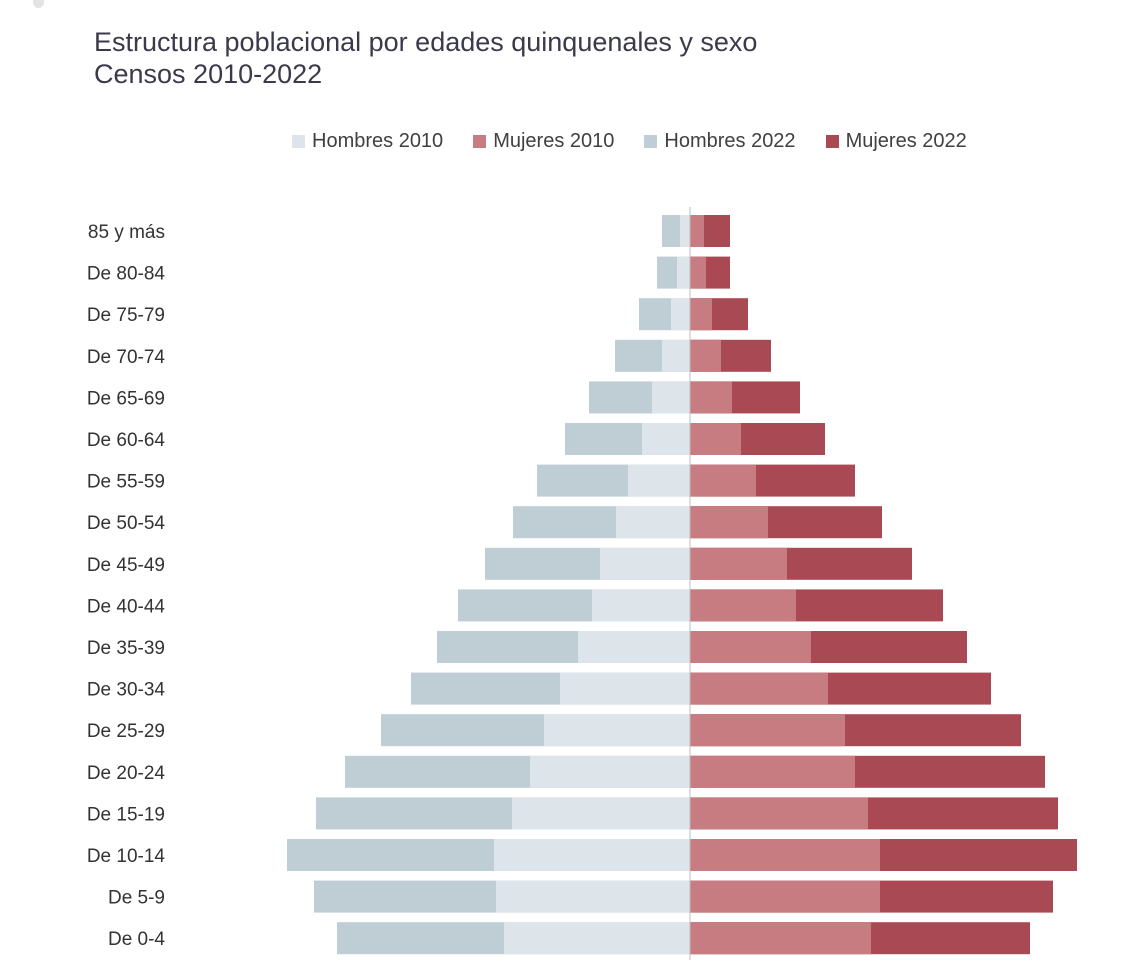 This screenshot has width=1138, height=980. What do you see at coordinates (126, 357) in the screenshot?
I see `category-label: De 70-74` at bounding box center [126, 357].